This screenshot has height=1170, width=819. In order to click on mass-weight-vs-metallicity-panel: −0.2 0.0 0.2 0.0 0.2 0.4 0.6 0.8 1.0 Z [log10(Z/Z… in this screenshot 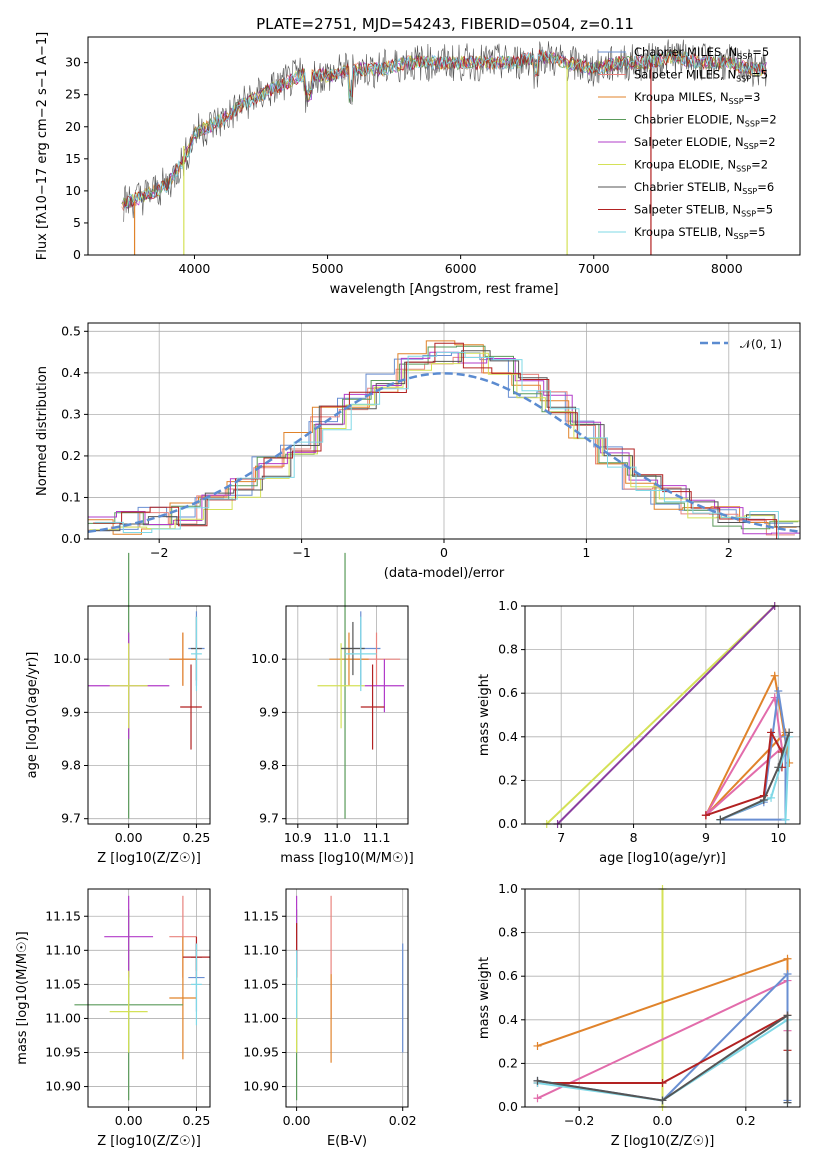, I will do `click(639, 1015)`.